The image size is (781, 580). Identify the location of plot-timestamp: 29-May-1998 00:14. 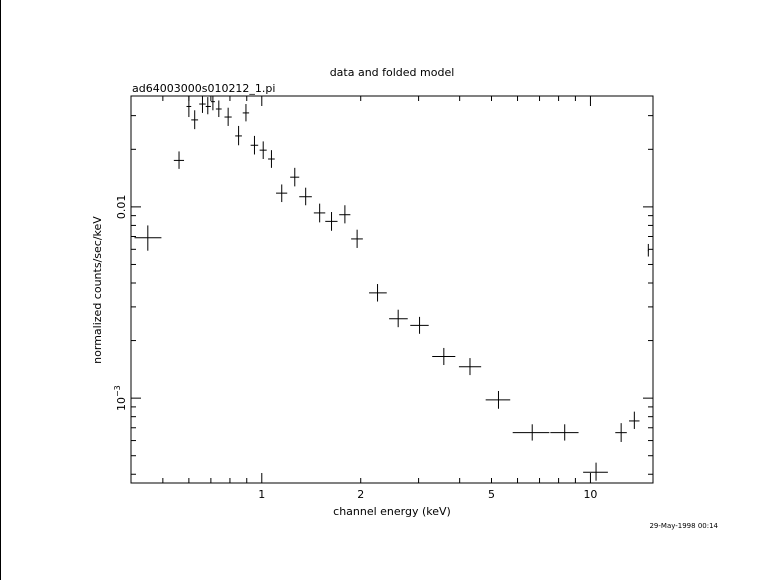
(683, 526).